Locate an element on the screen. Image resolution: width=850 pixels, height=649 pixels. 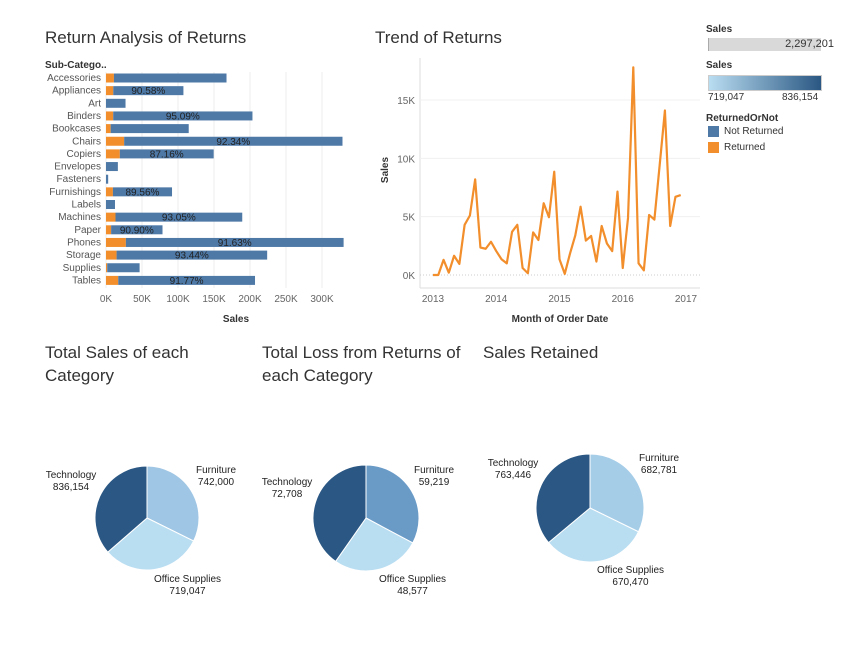
pie1-label-technology: Technology 836,154 is located at coordinates (71, 481).